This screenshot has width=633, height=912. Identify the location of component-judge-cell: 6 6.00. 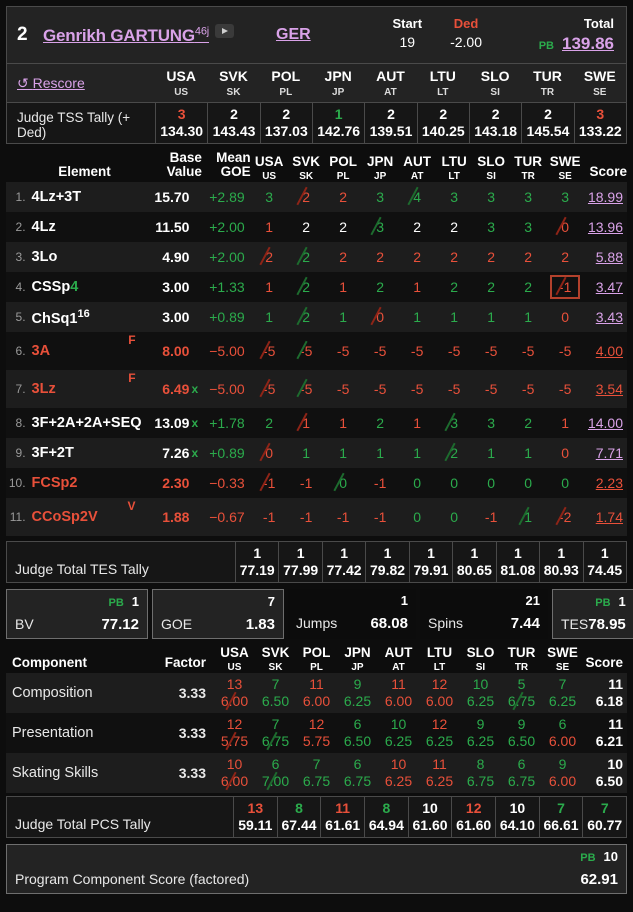
(562, 733).